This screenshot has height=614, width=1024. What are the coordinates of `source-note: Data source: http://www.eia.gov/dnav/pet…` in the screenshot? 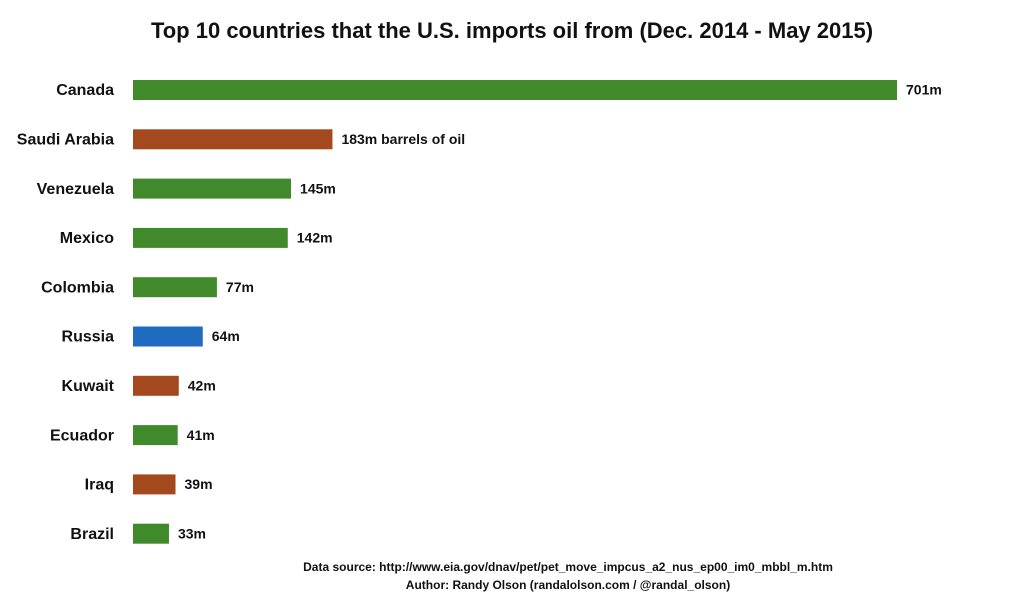 It's located at (568, 567).